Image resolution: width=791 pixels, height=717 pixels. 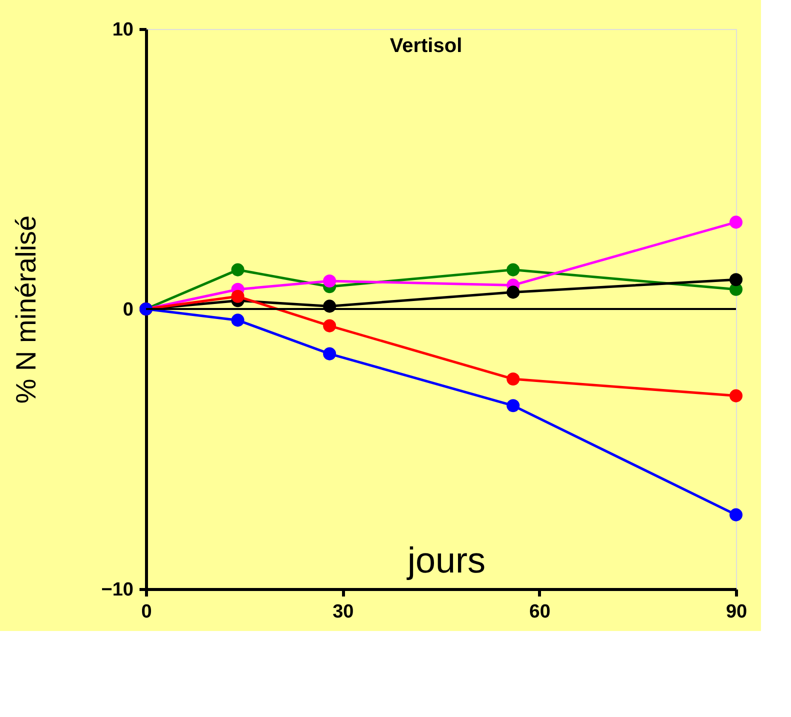 I want to click on x-tick-label: 90, so click(x=737, y=612).